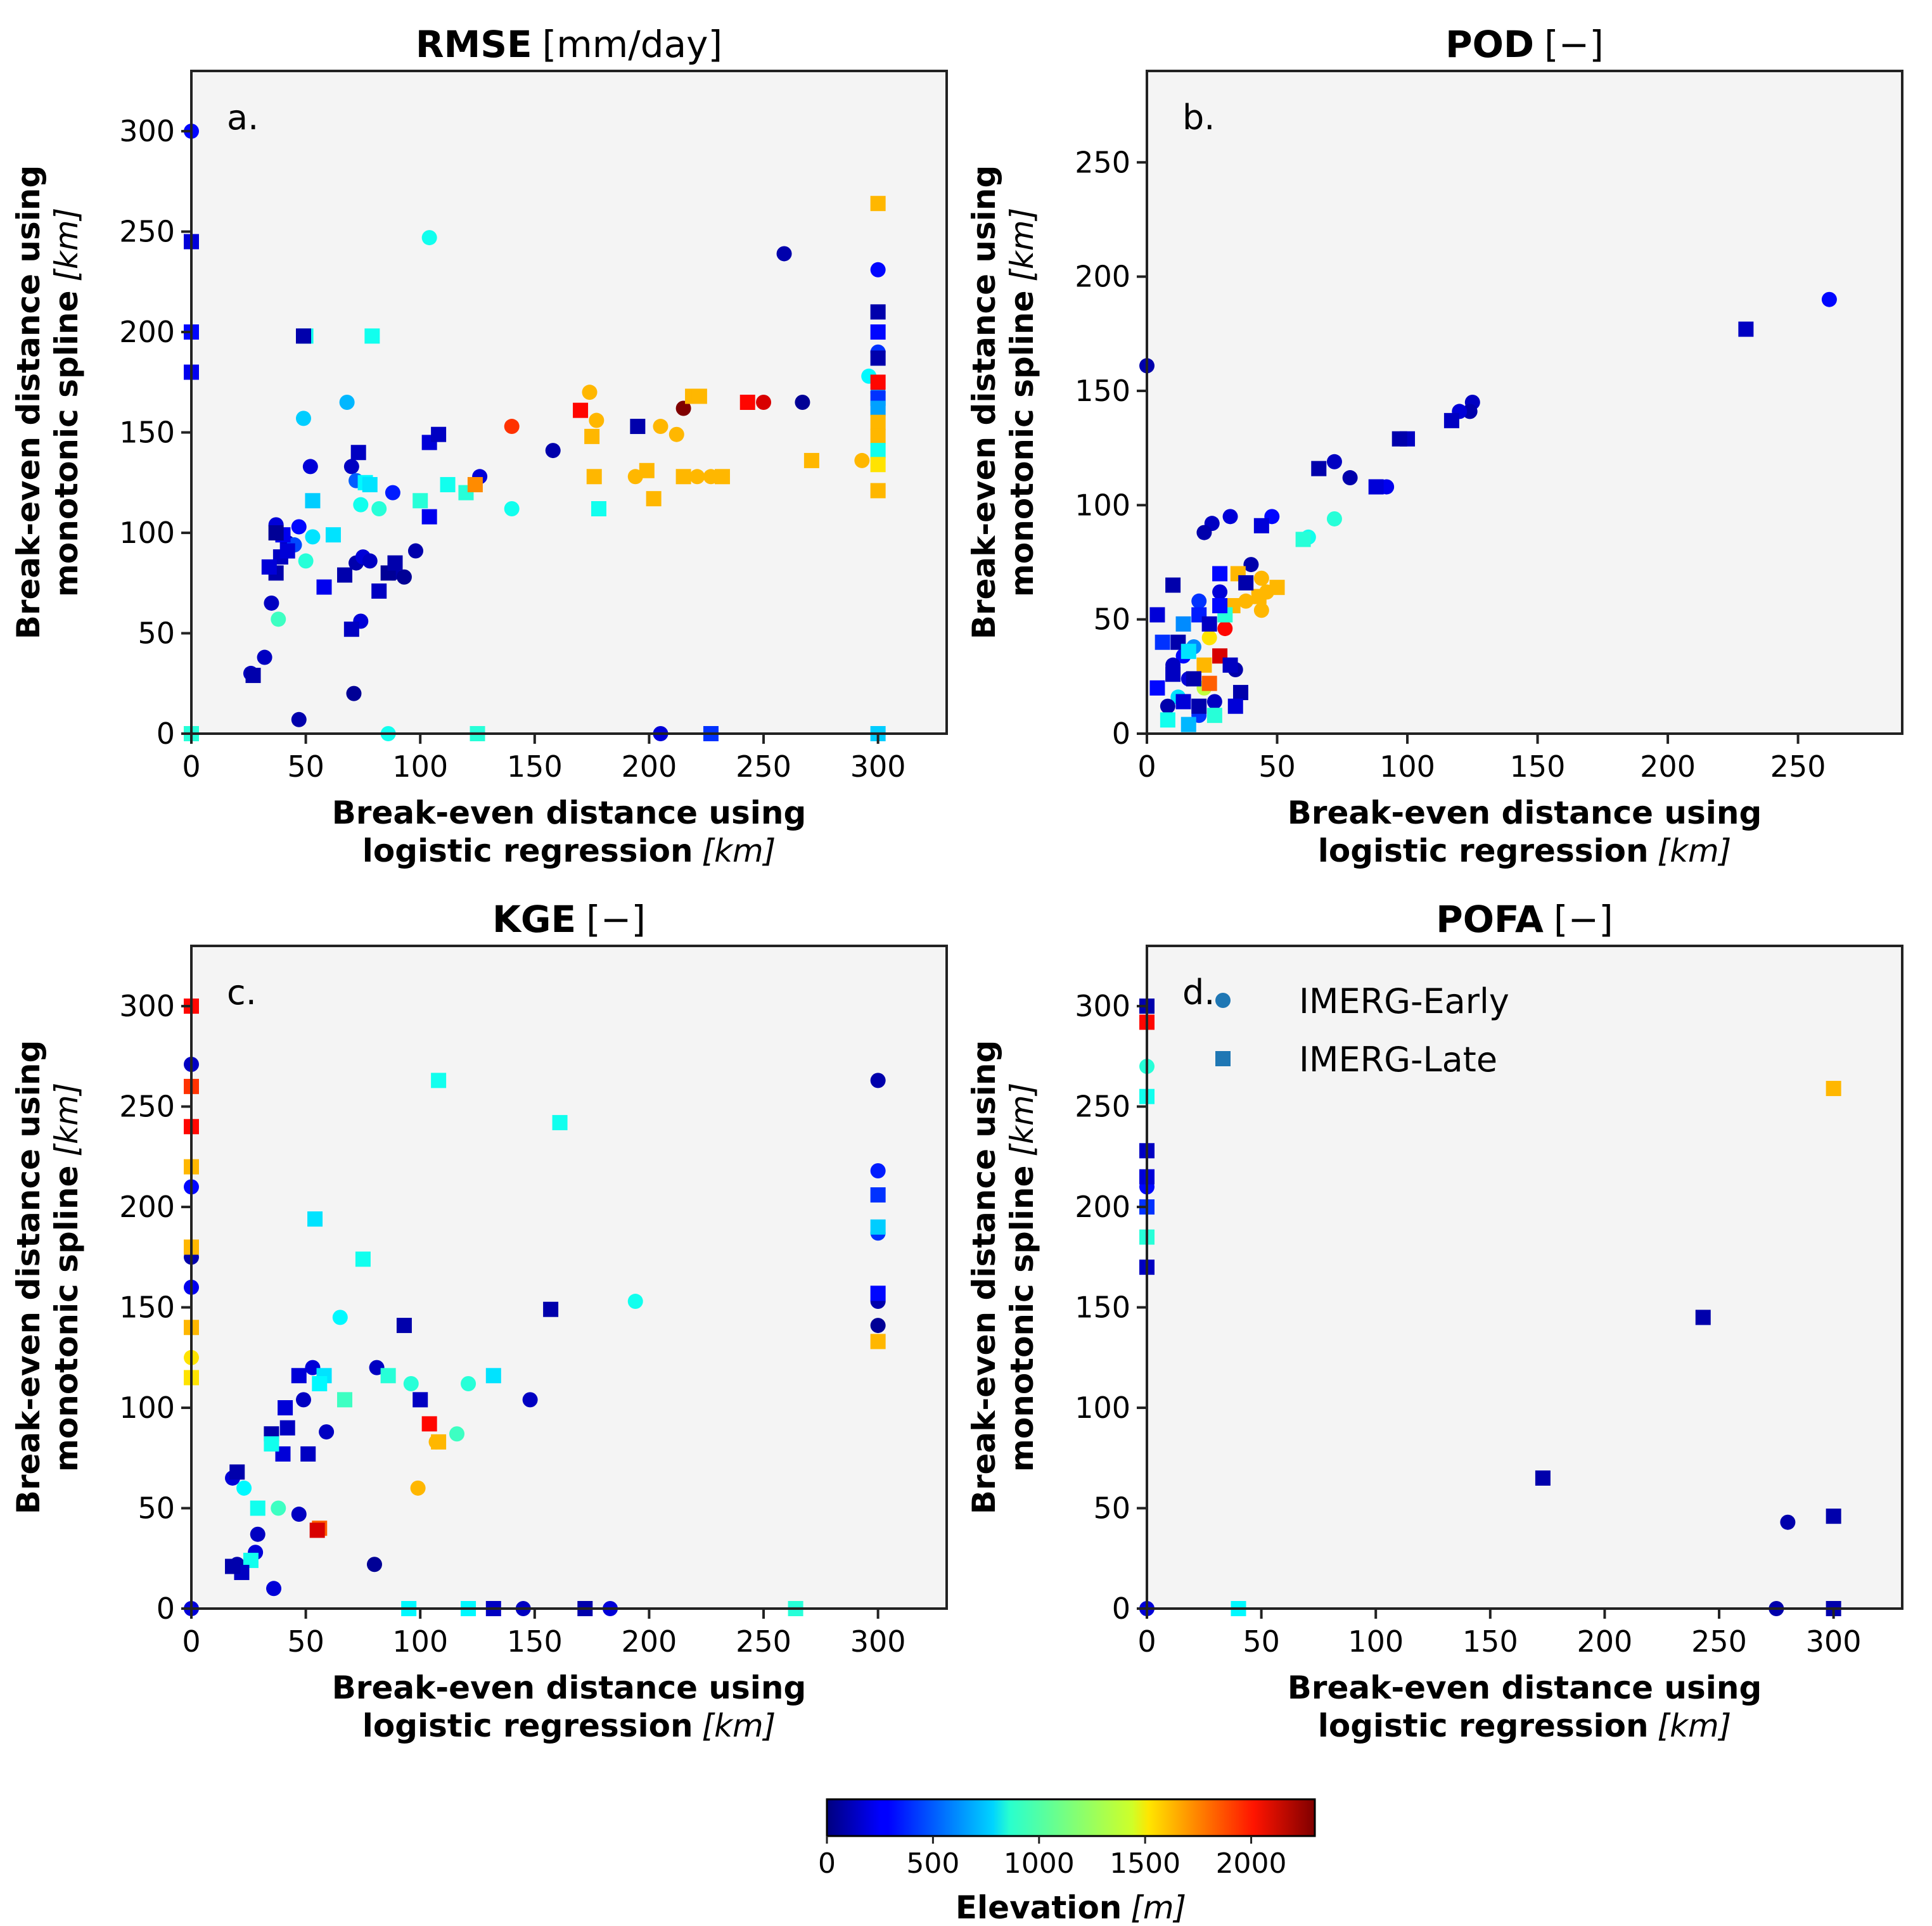 This screenshot has height=1926, width=1932. What do you see at coordinates (1146, 1641) in the screenshot?
I see `x-tick-label: 0` at bounding box center [1146, 1641].